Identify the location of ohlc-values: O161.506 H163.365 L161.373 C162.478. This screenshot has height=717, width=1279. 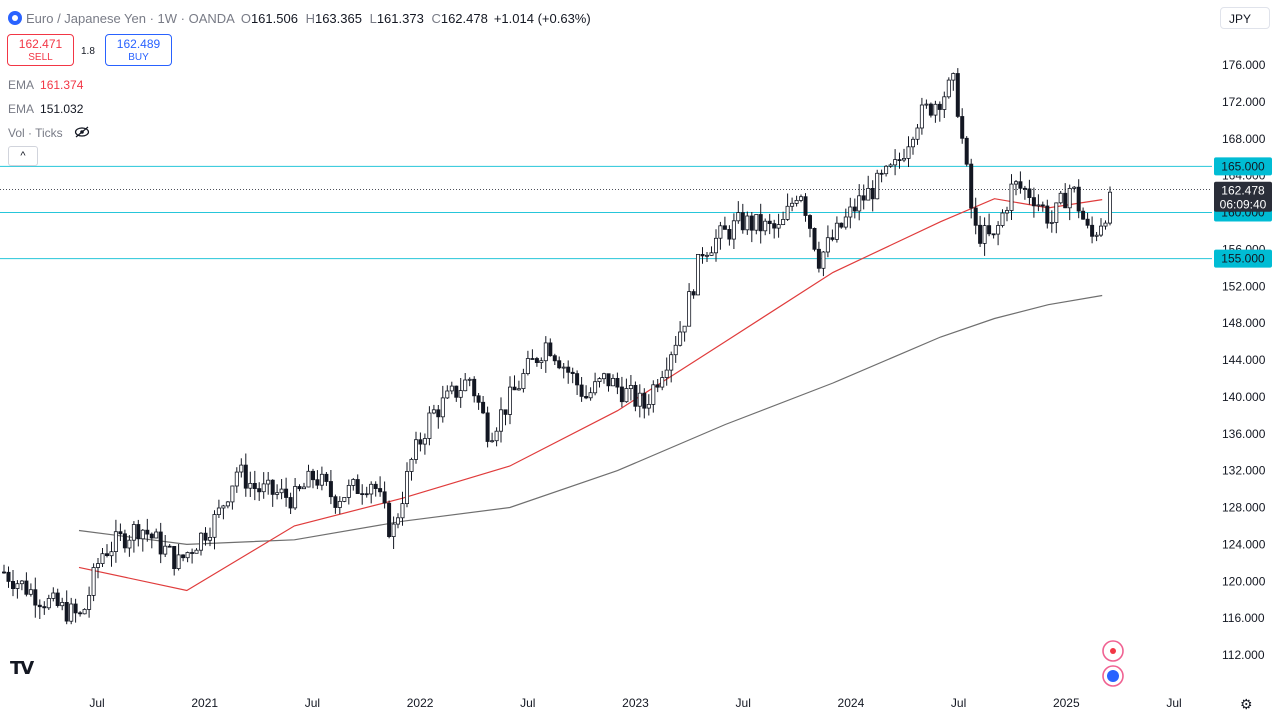
(364, 18).